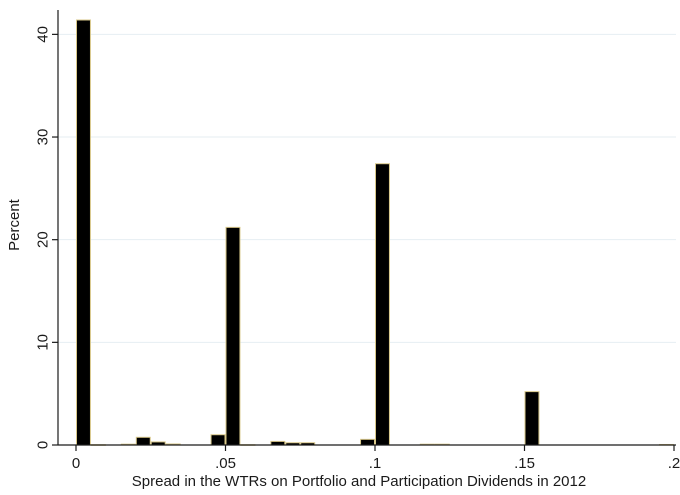 This screenshot has width=680, height=495. I want to click on x-tick-label: .15, so click(524, 463).